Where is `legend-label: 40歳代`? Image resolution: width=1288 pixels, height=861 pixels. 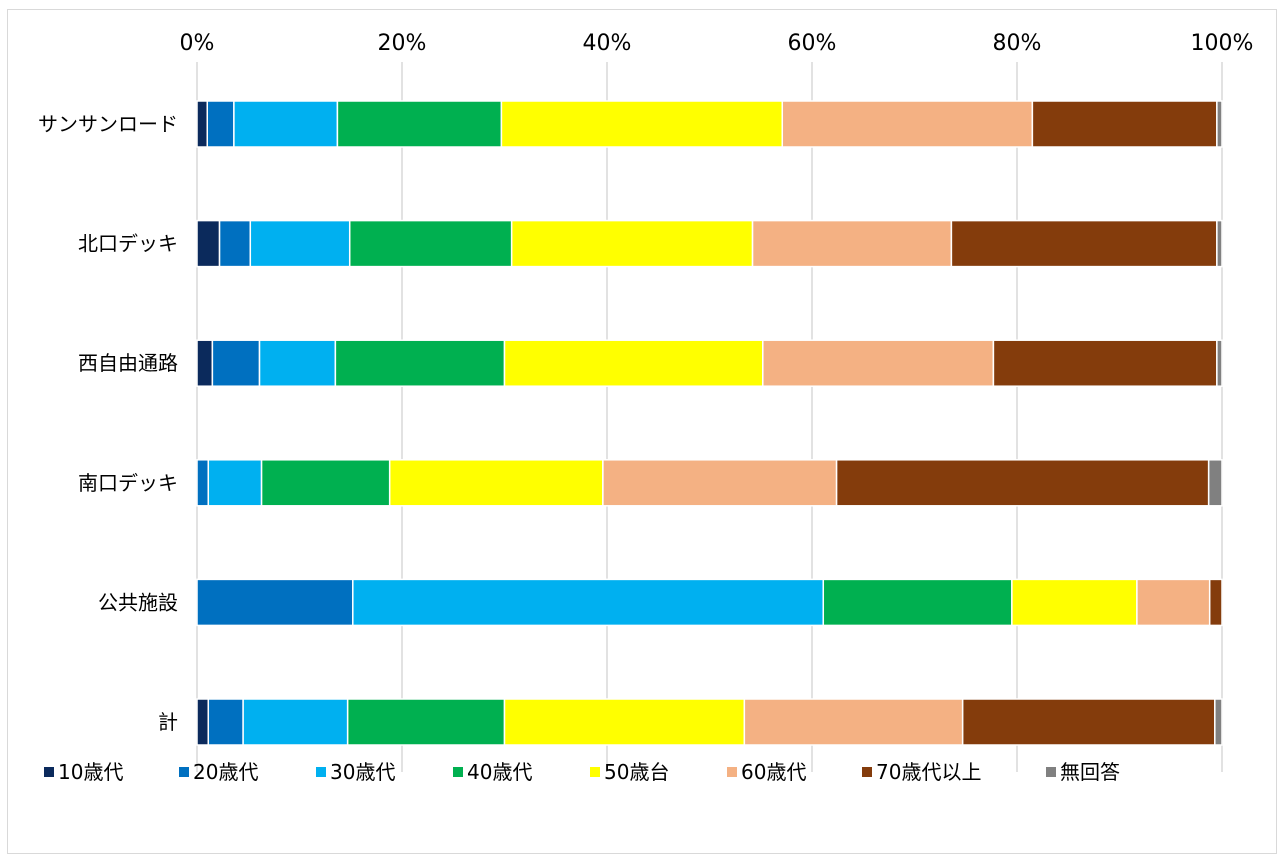 legend-label: 40歳代 is located at coordinates (499, 772).